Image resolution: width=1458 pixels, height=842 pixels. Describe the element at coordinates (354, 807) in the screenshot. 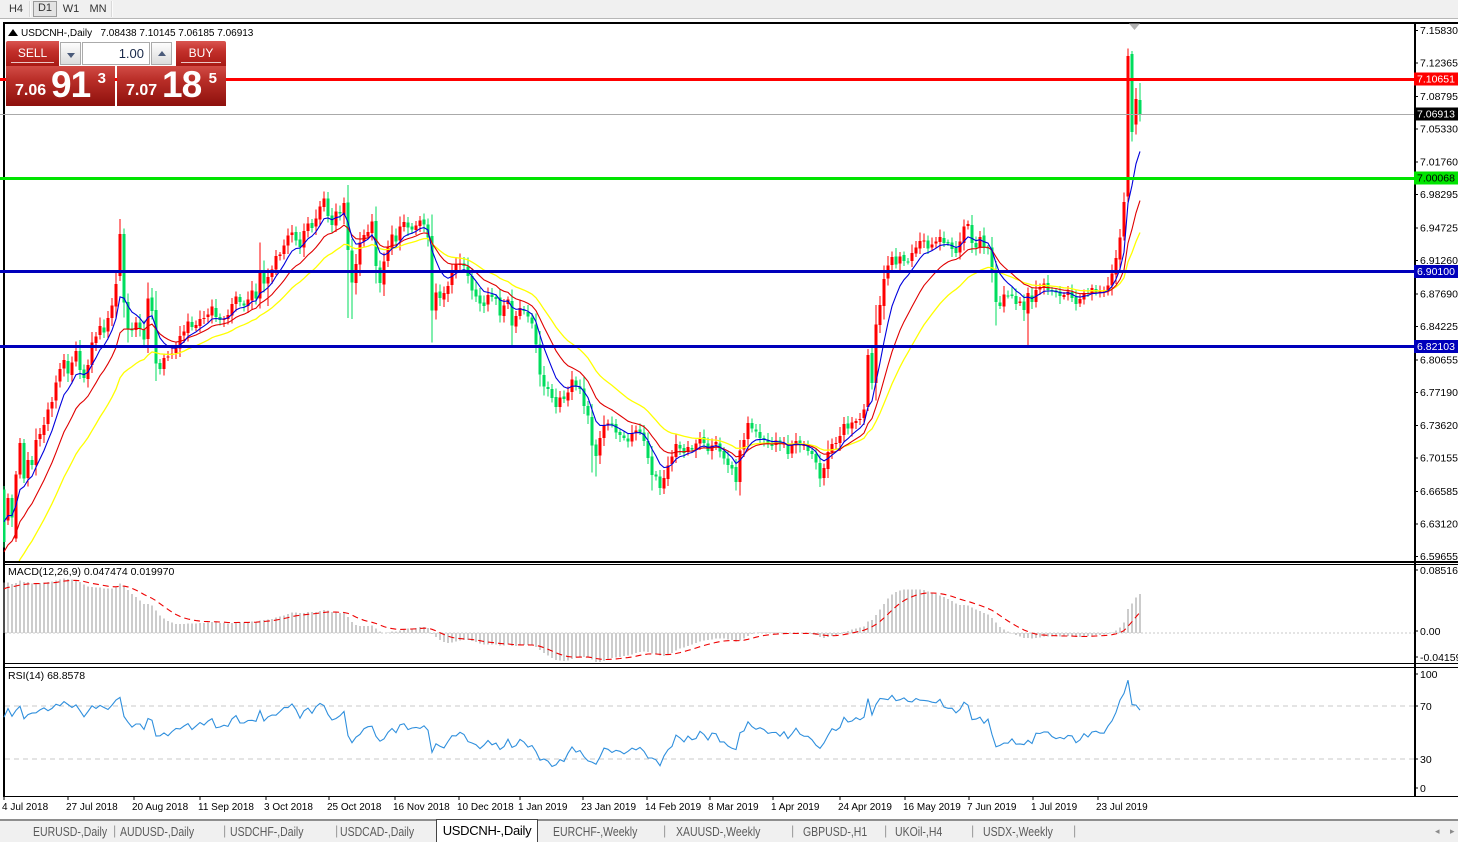

I see `svg-text: 25 Oct 2018` at that location.